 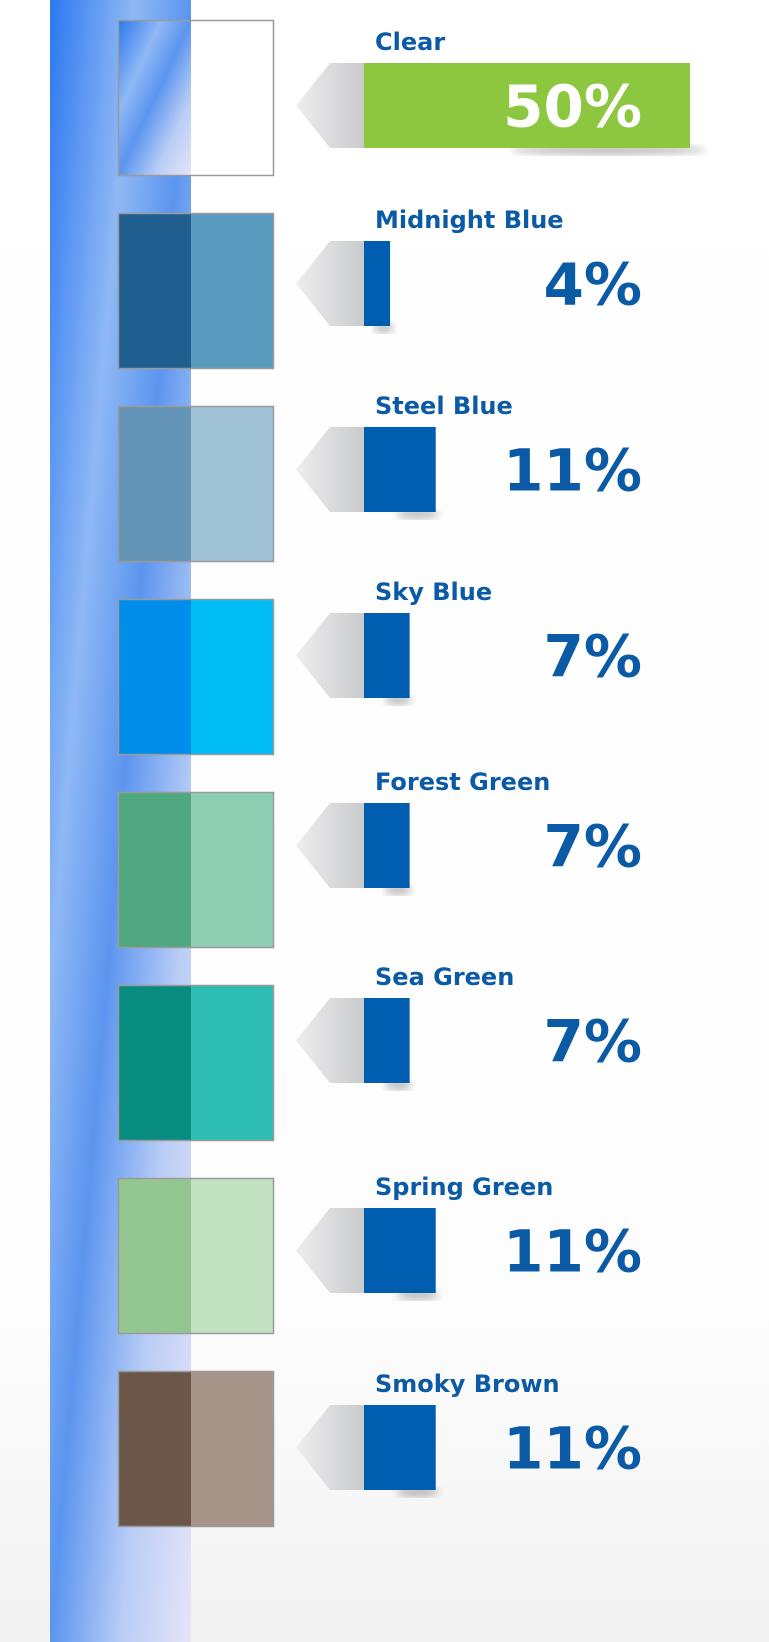 I want to click on category-label: Midnight Blue, so click(x=469, y=220).